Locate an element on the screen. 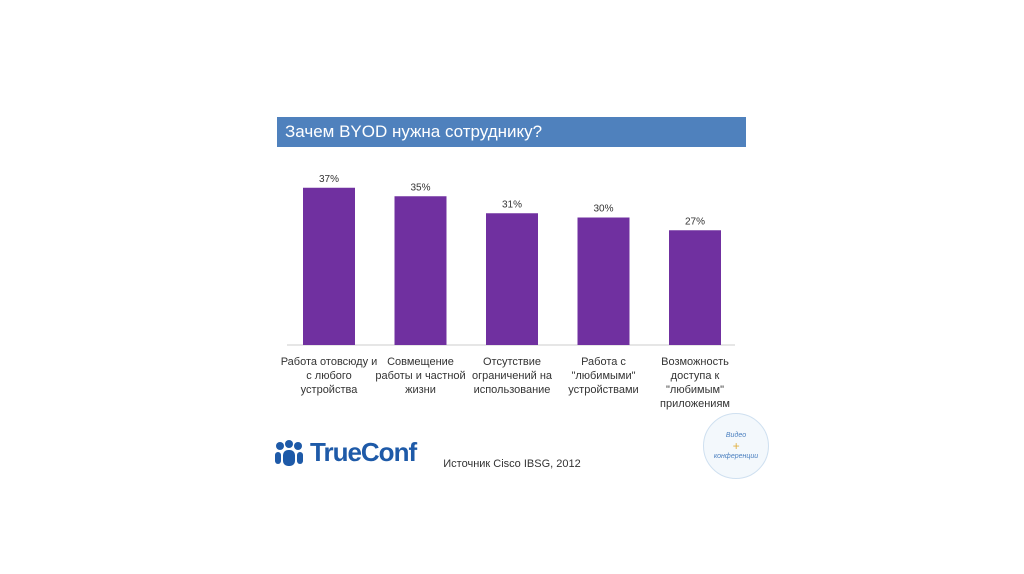 This screenshot has height=574, width=1024. stamp-plus-icon: + is located at coordinates (736, 446).